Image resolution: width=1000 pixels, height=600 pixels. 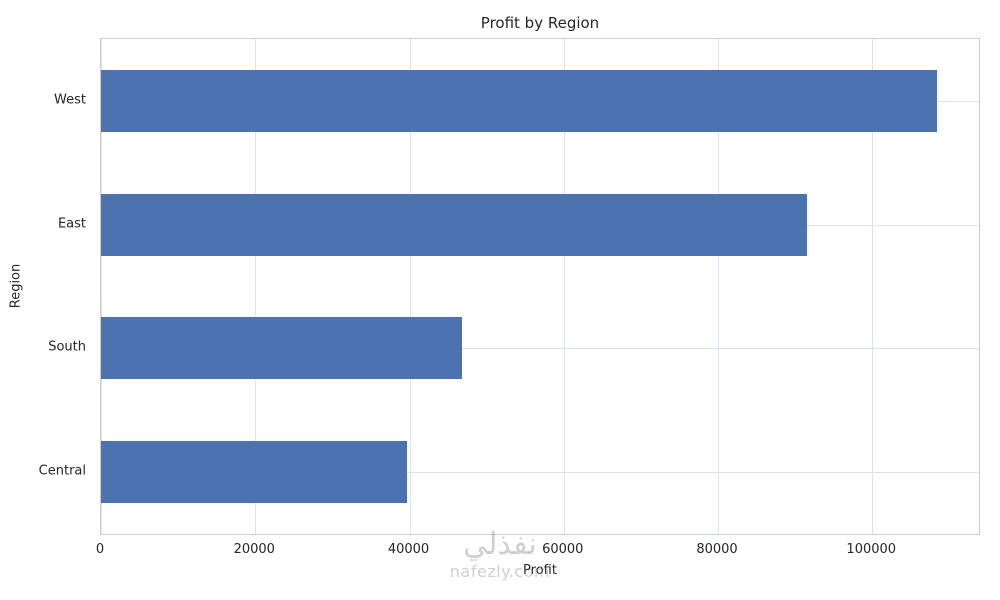 I want to click on y-tick-labels: West East South Central, so click(x=46, y=286).